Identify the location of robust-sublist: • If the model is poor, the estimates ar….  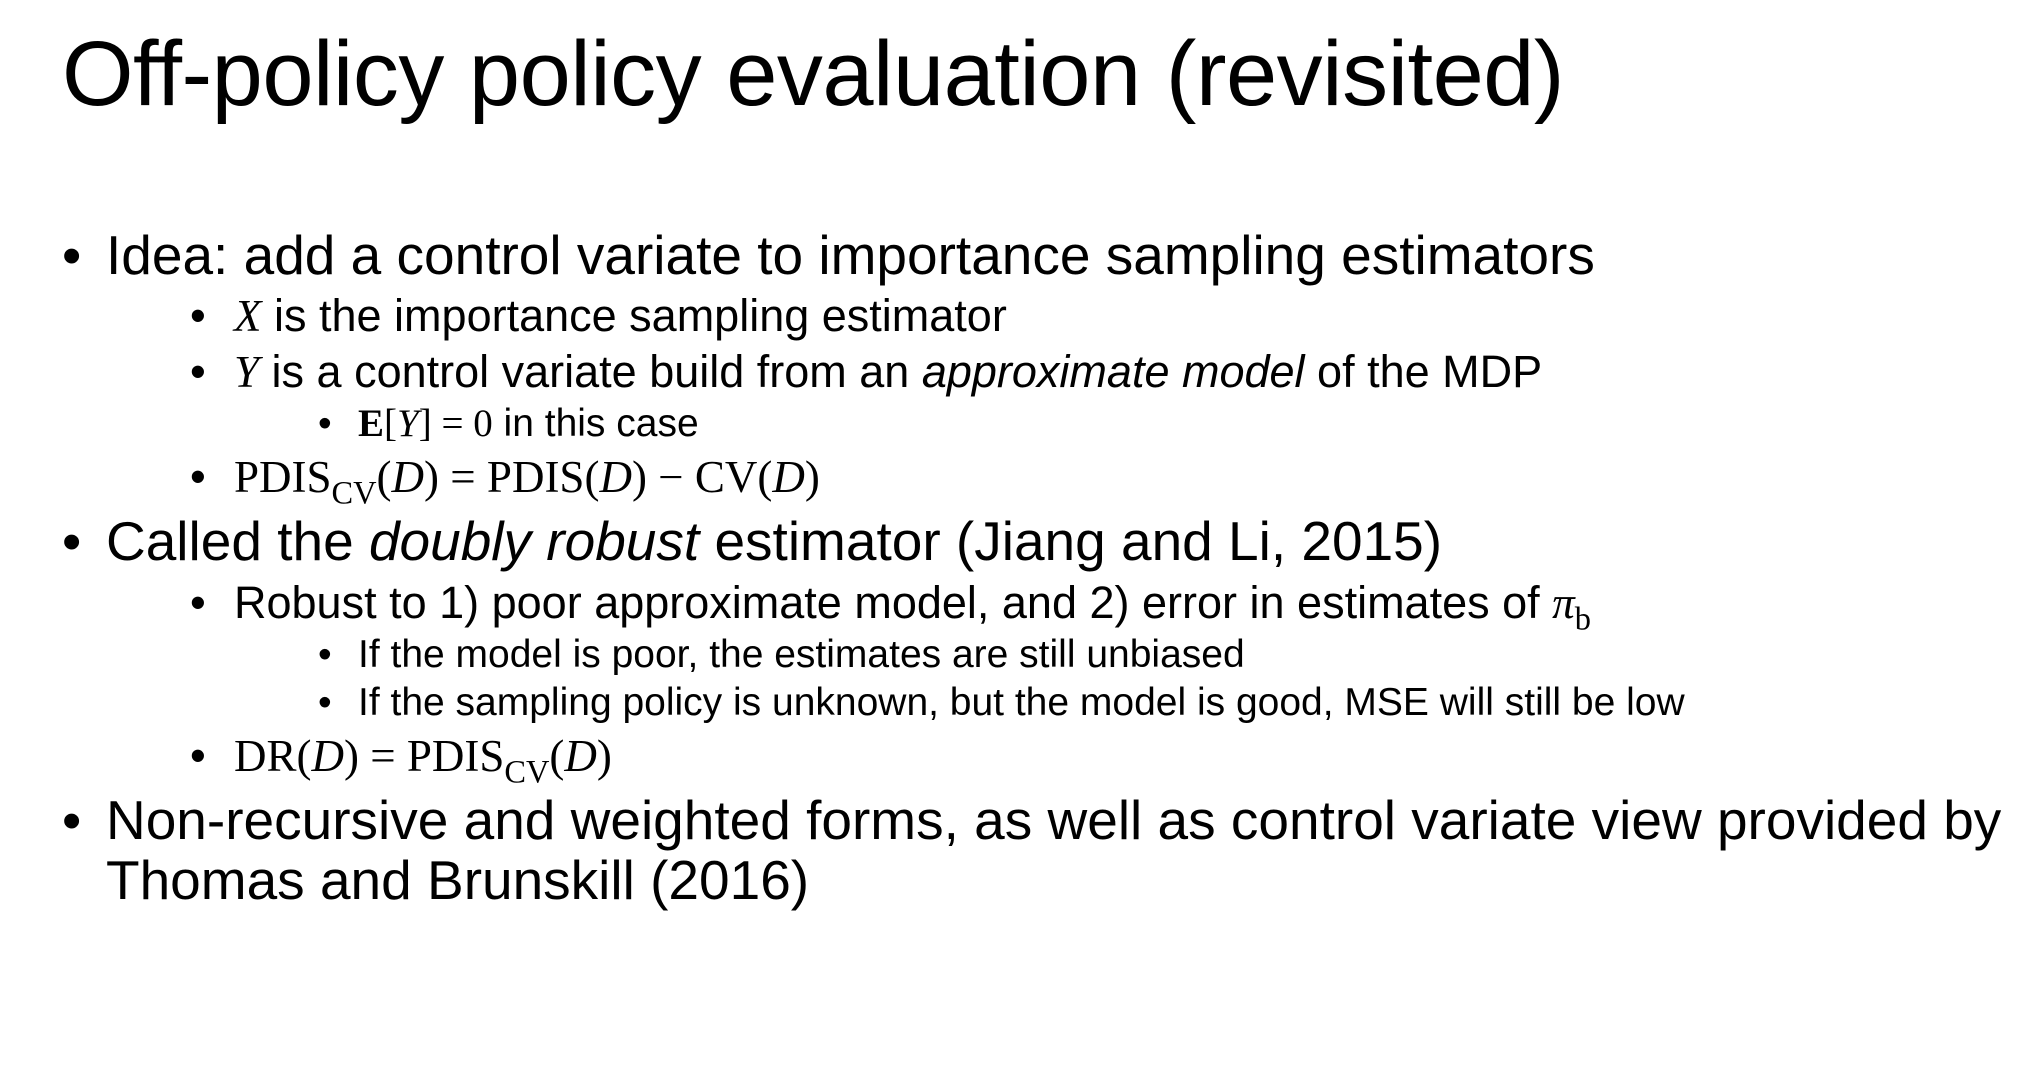
(1165, 680).